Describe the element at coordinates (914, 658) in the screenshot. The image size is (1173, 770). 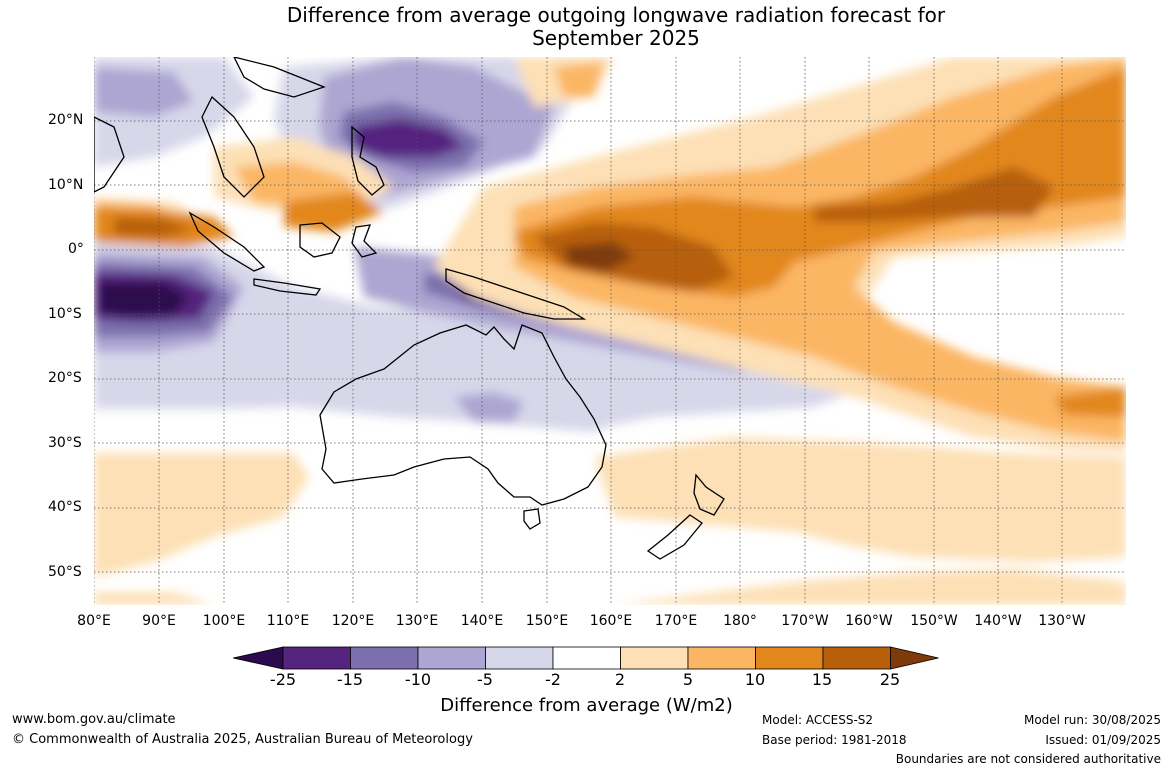
I see `colorbar-extend-high` at that location.